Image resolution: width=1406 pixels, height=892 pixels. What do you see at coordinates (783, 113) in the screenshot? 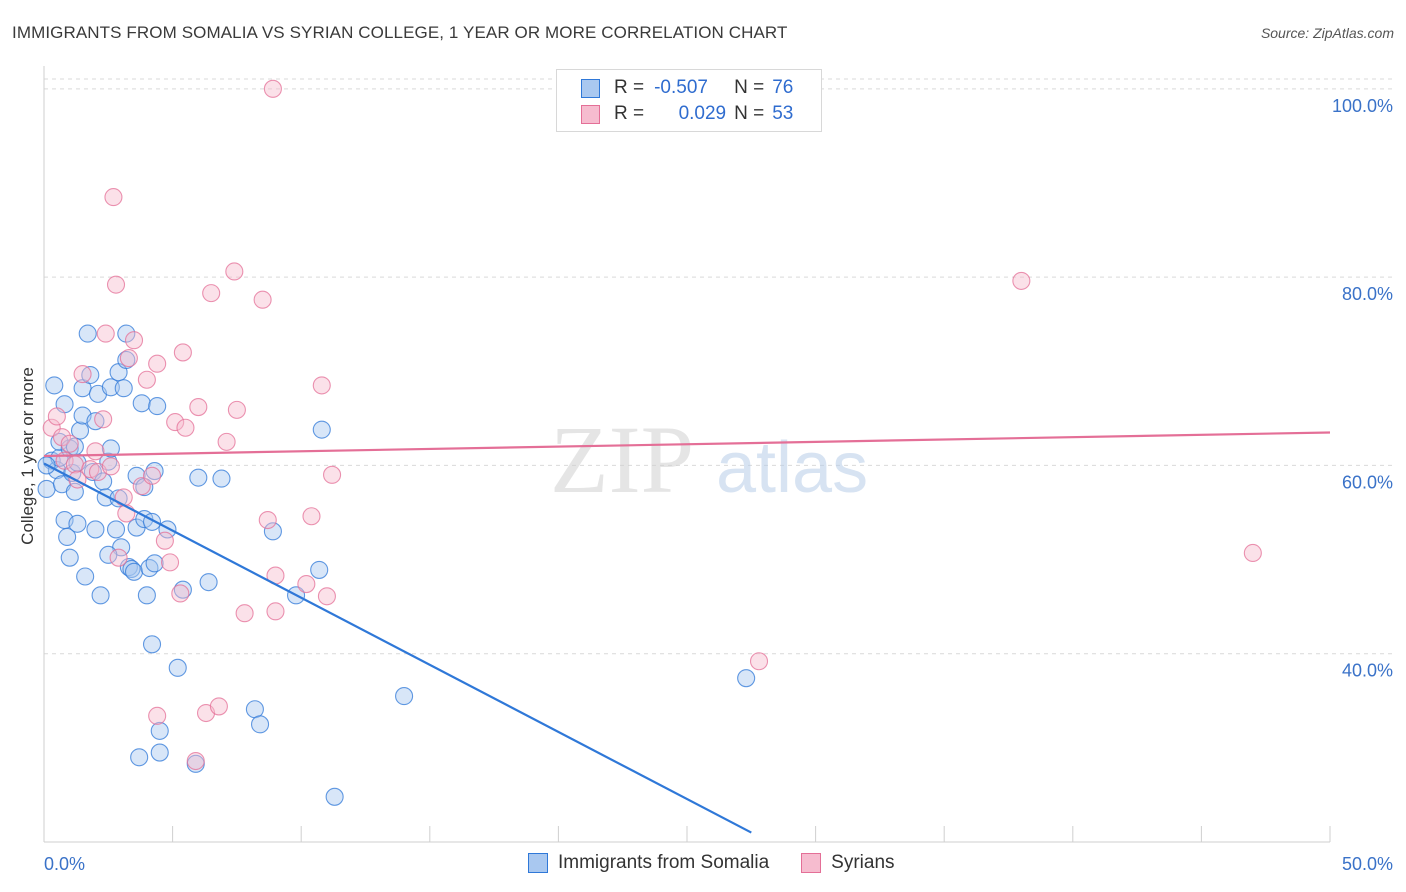
I see `n-value: 53` at bounding box center [783, 113].